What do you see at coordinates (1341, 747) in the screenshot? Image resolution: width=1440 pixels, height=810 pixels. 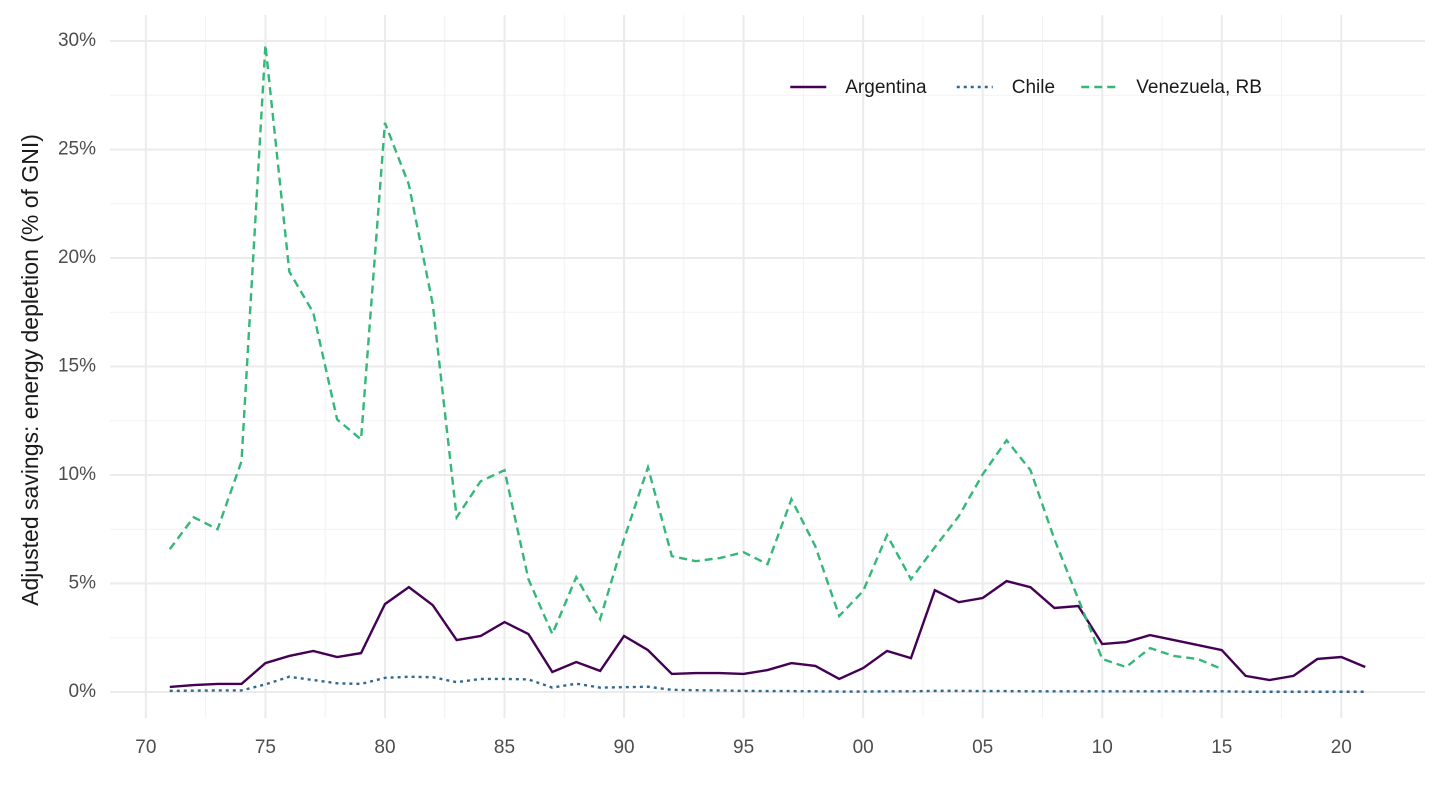 I see `x-tick-label: 20` at bounding box center [1341, 747].